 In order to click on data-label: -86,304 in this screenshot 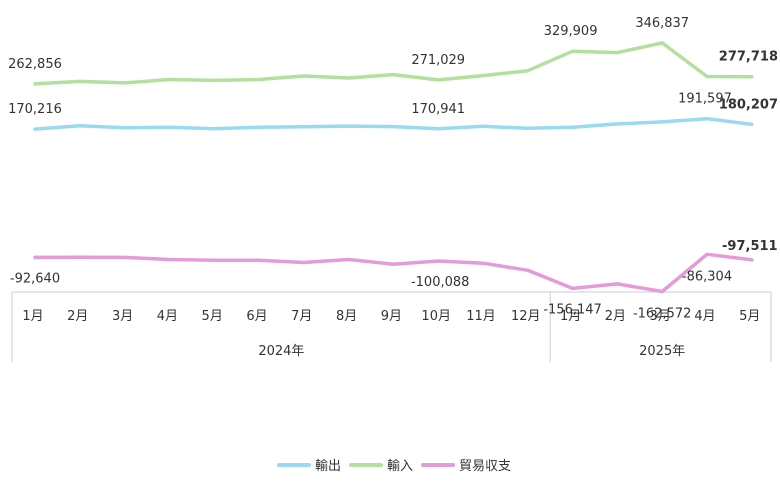, I will do `click(707, 276)`.